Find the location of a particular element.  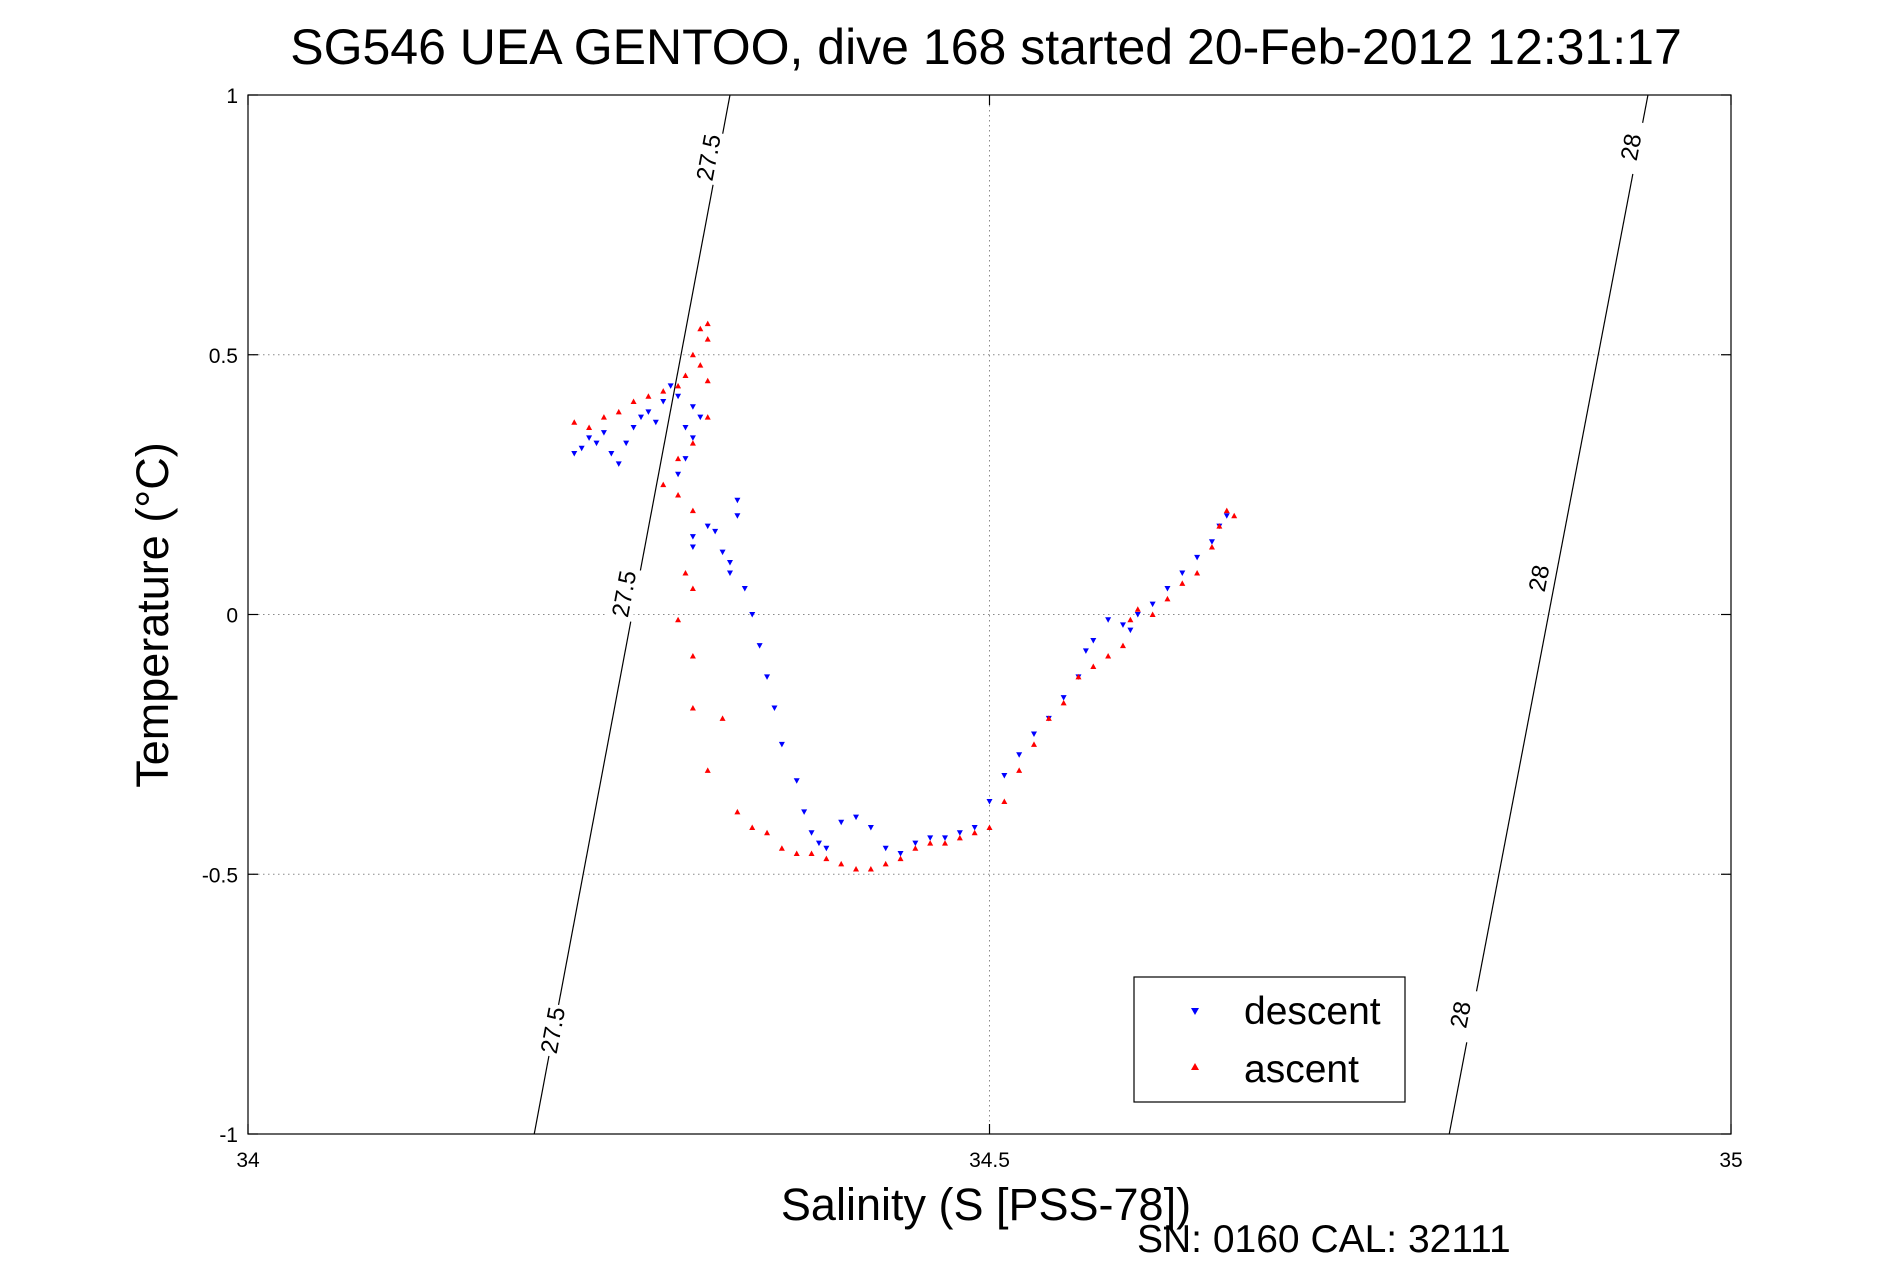

y-tick-label: -1 is located at coordinates (228, 1135).